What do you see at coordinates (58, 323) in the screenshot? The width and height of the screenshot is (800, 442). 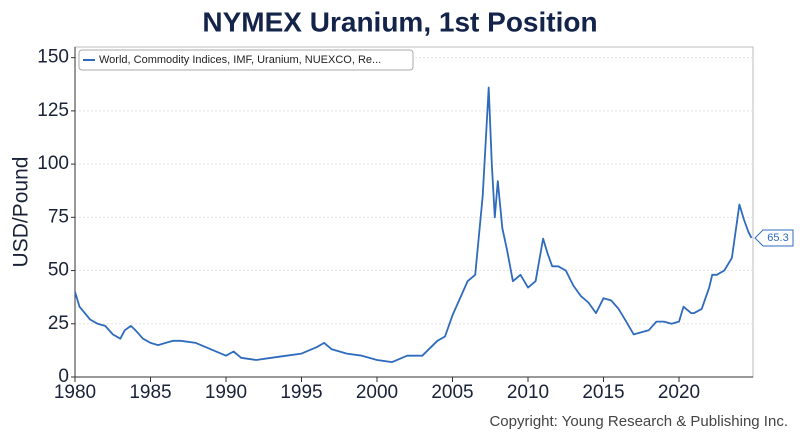 I see `y-tick-label: 25` at bounding box center [58, 323].